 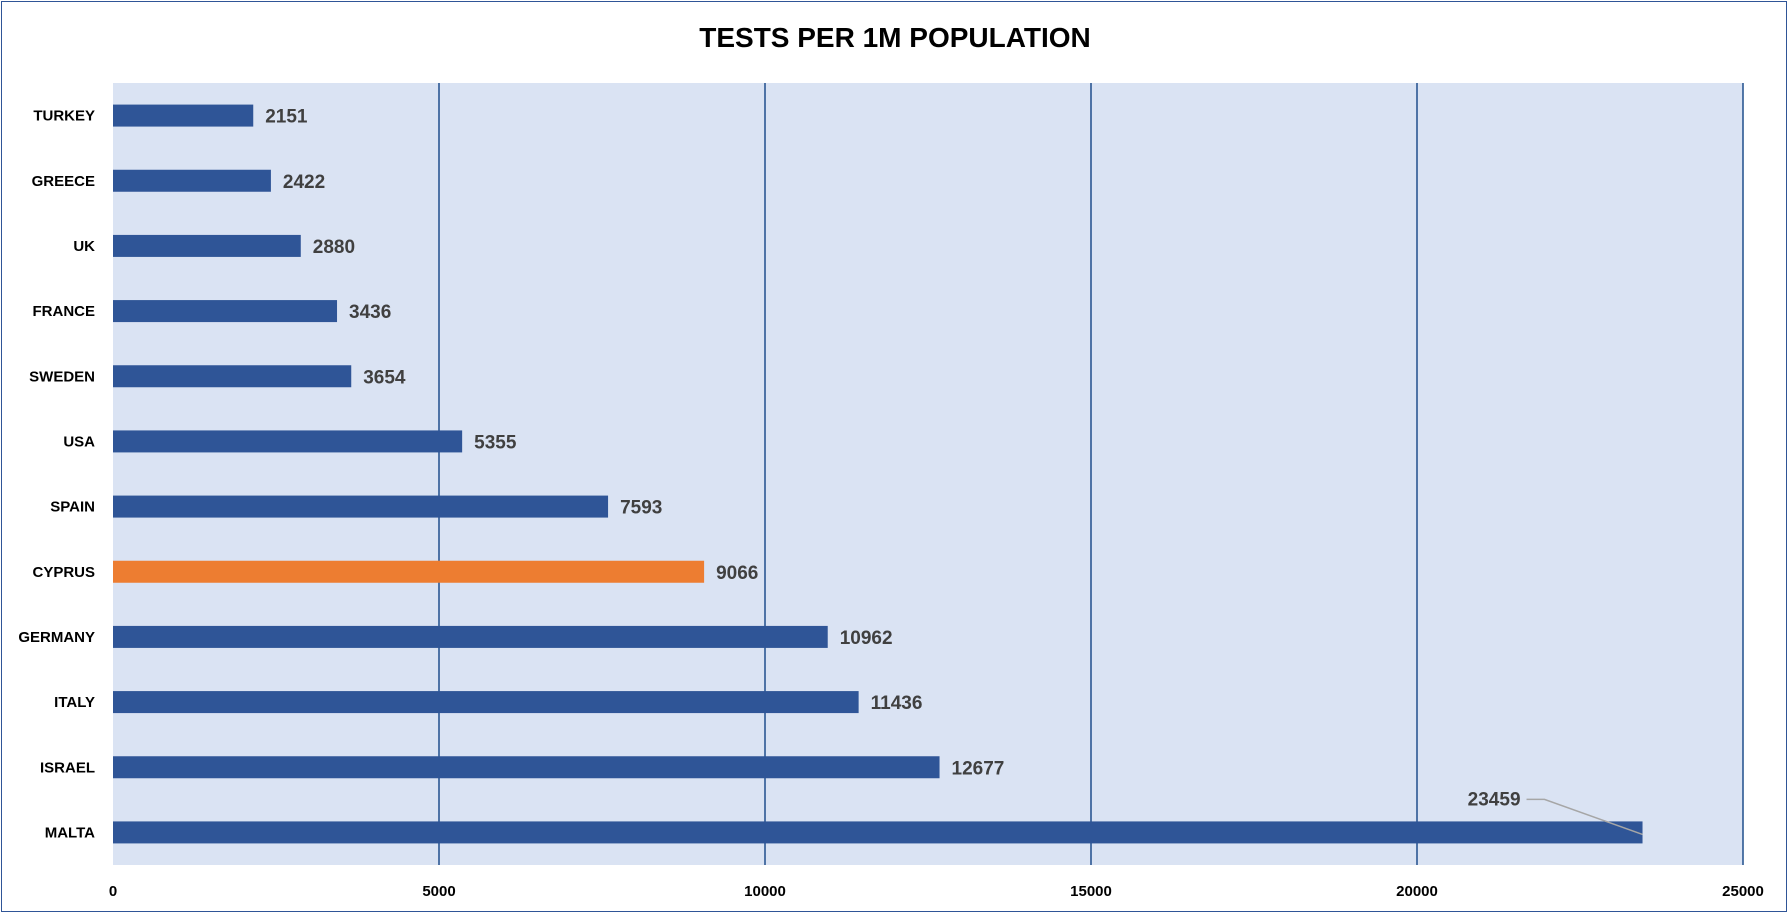 What do you see at coordinates (74, 702) in the screenshot?
I see `category-label: ITALY` at bounding box center [74, 702].